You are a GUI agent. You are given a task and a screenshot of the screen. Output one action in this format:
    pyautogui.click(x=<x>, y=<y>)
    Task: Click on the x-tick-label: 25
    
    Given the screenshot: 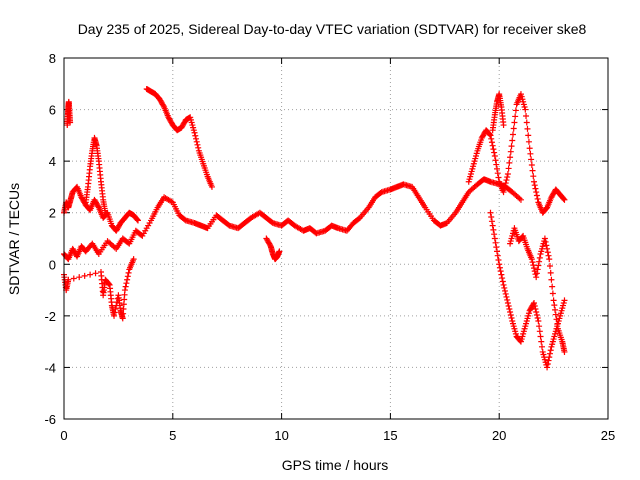 What is the action you would take?
    pyautogui.click(x=608, y=435)
    